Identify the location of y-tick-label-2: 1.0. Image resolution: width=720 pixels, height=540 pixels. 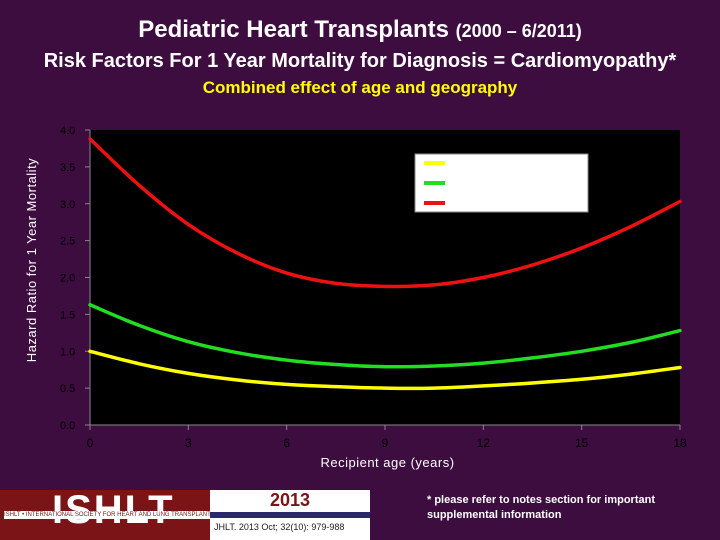
(67, 352).